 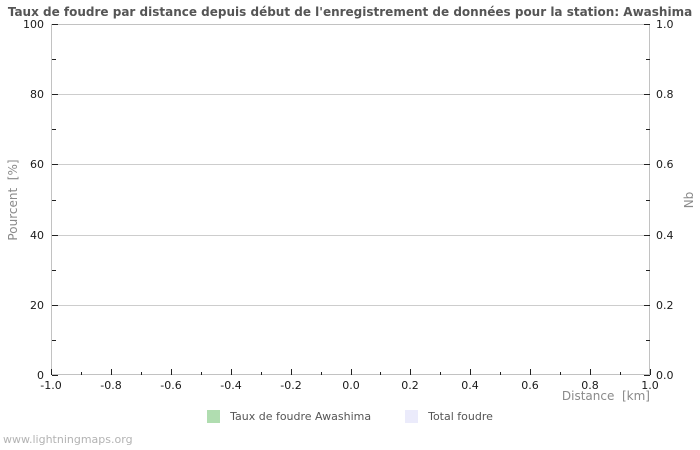 I want to click on legend-label: Total foudre, so click(x=460, y=416).